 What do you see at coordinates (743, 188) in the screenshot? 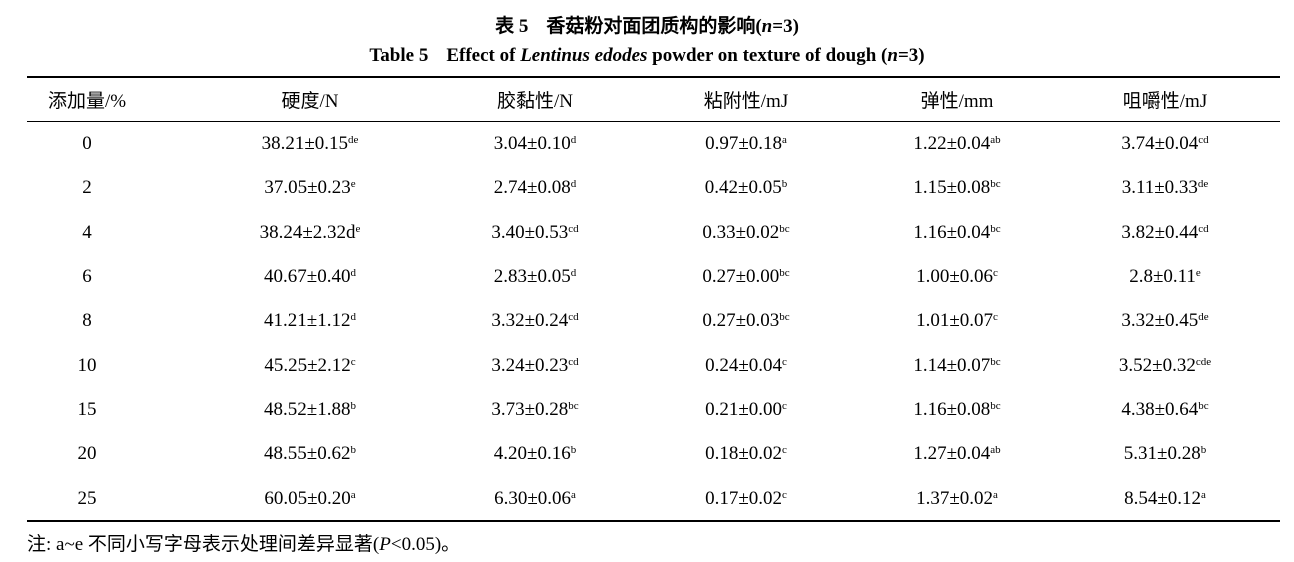
I see `mean-sd-value: 0.42±0.05` at bounding box center [743, 188].